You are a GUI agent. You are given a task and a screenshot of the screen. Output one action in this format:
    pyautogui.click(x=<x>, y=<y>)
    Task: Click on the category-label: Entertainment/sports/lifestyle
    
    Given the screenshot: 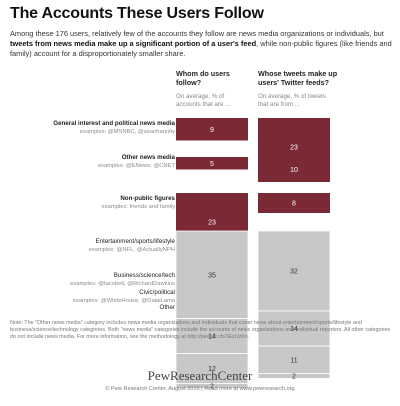 What is the action you would take?
    pyautogui.click(x=135, y=241)
    